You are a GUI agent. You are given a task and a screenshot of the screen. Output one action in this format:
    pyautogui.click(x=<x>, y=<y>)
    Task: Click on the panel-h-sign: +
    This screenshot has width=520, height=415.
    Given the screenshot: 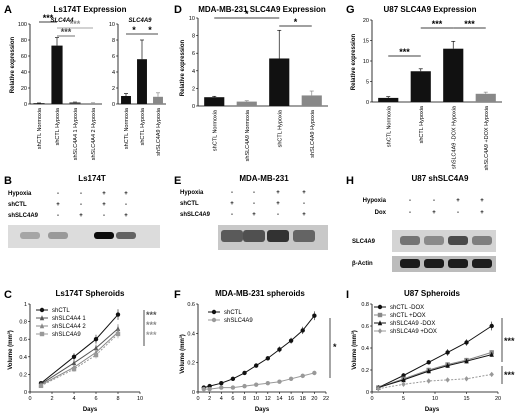 What is the action you would take?
    pyautogui.click(x=482, y=213)
    